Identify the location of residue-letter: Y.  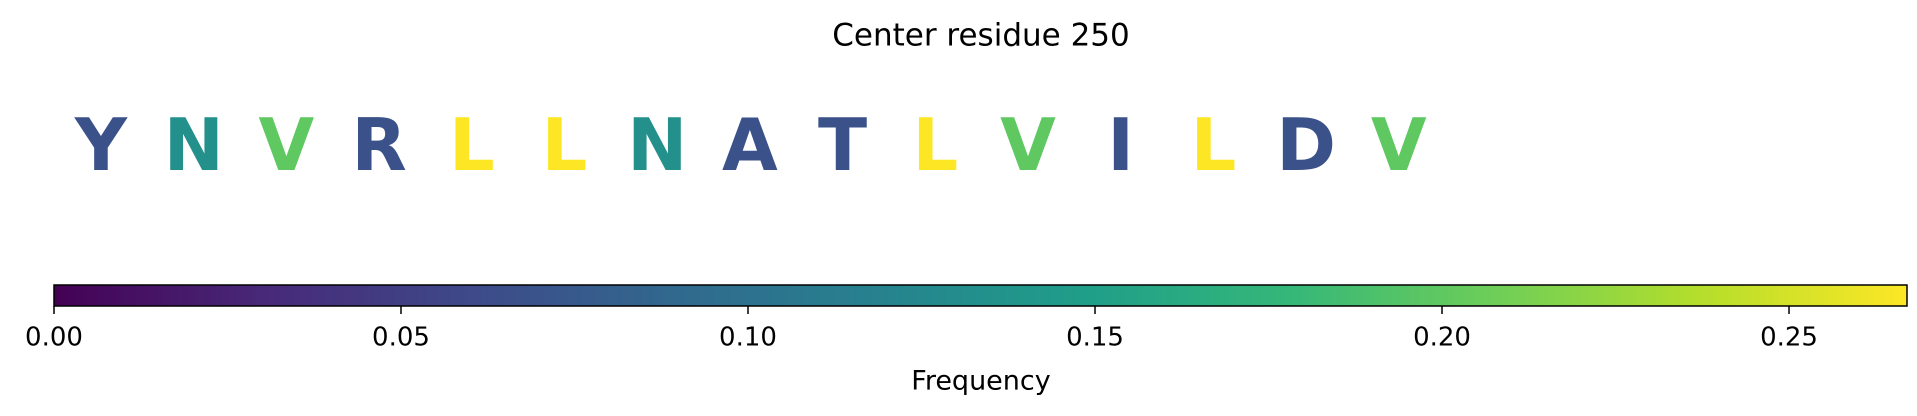
(101, 145).